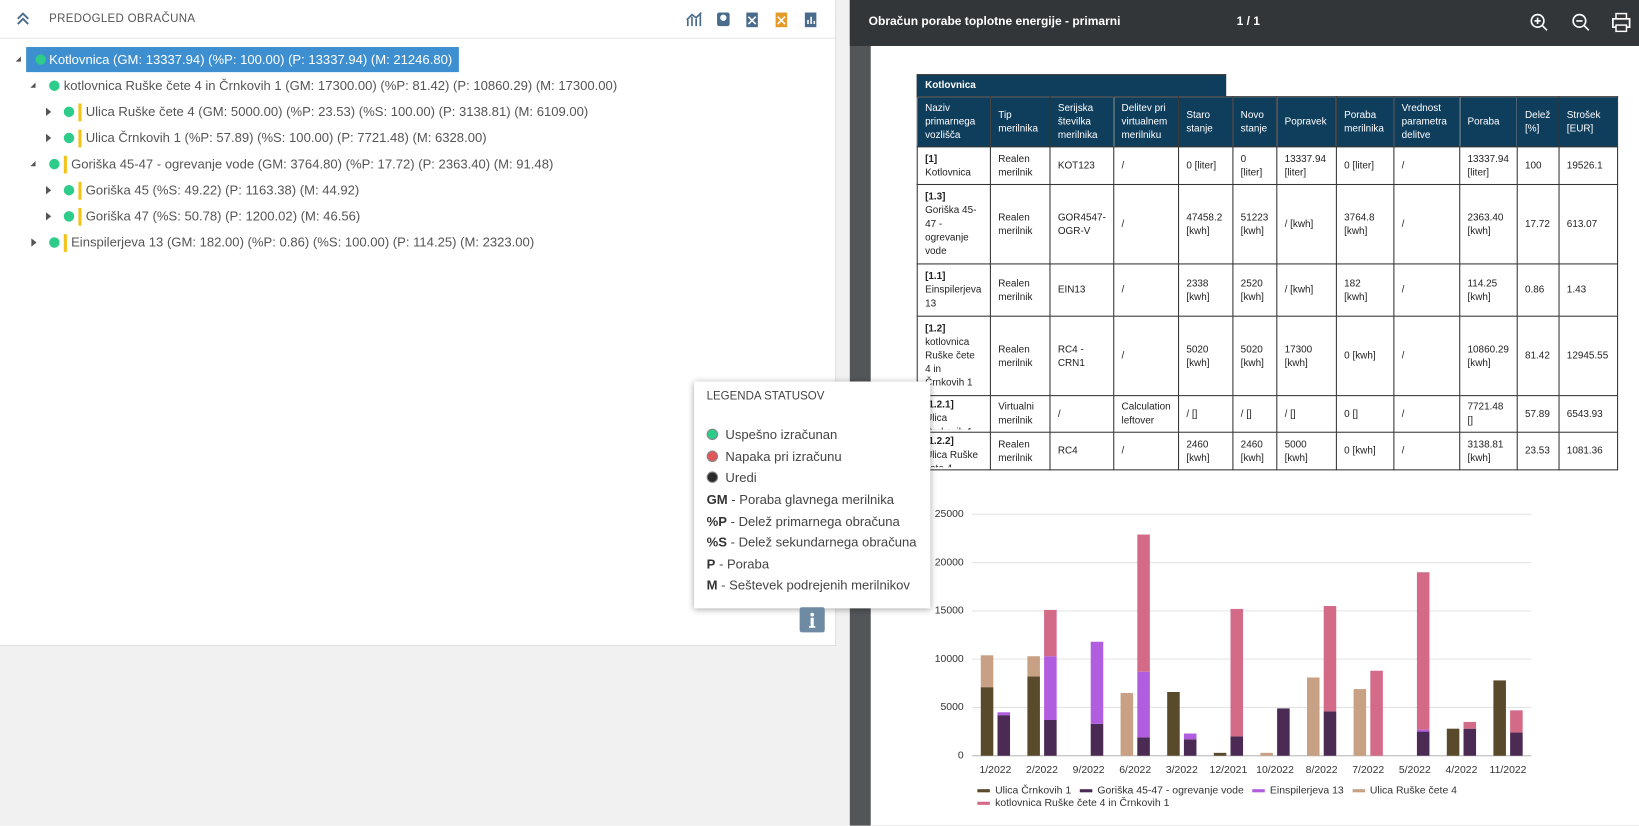 The width and height of the screenshot is (1639, 826). Describe the element at coordinates (1252, 290) in the screenshot. I see `cell-text: 2520 [kwh]` at that location.